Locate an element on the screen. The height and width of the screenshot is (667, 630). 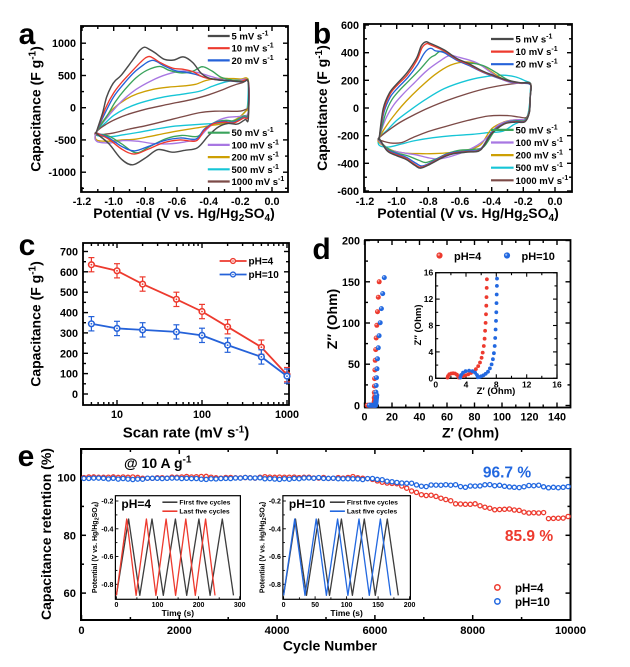
svg-text: 40 is located at coordinates (419, 418).